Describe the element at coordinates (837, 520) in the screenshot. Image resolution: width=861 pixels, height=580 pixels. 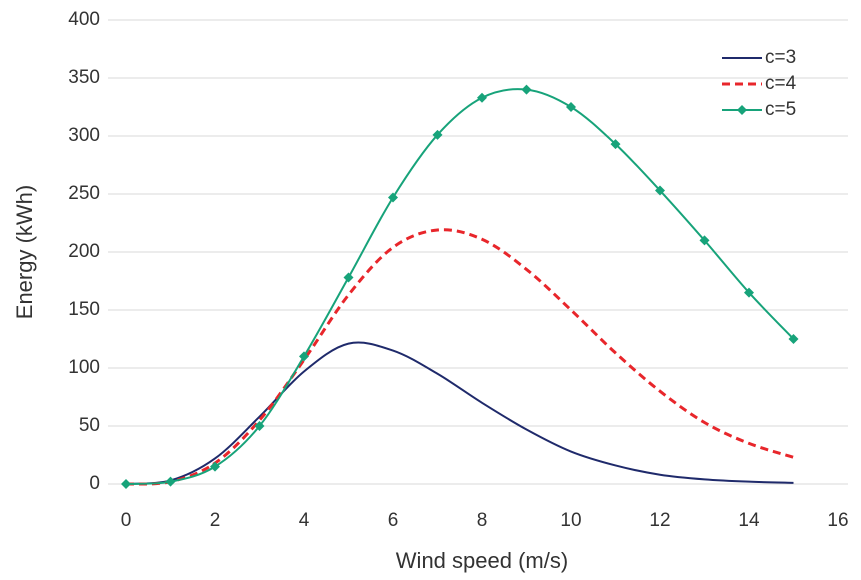
I see `x-tick-label: 16` at that location.